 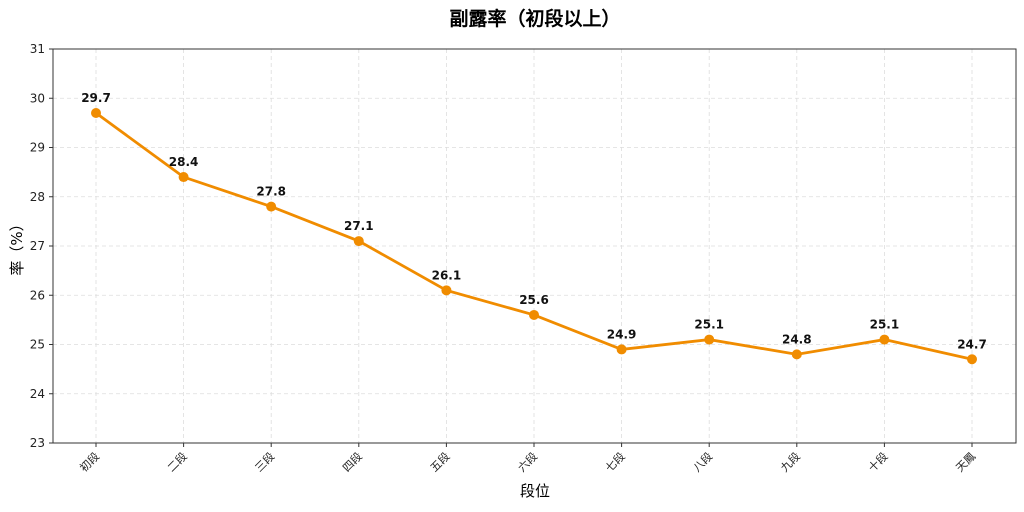 What do you see at coordinates (439, 461) in the screenshot?
I see `x-tick-label: 五段` at bounding box center [439, 461].